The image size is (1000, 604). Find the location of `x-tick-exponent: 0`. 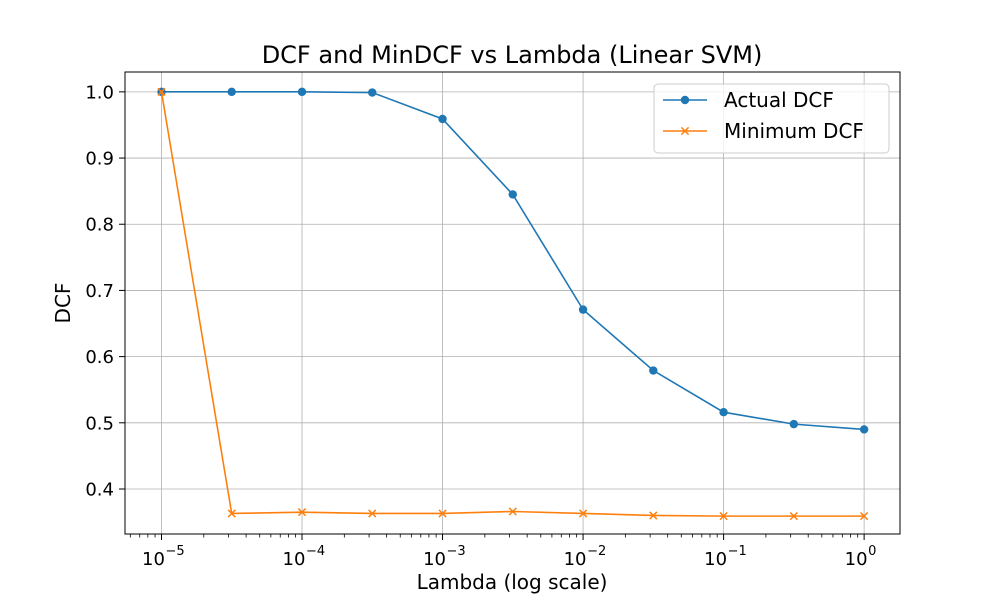

x-tick-exponent: 0 is located at coordinates (872, 551).